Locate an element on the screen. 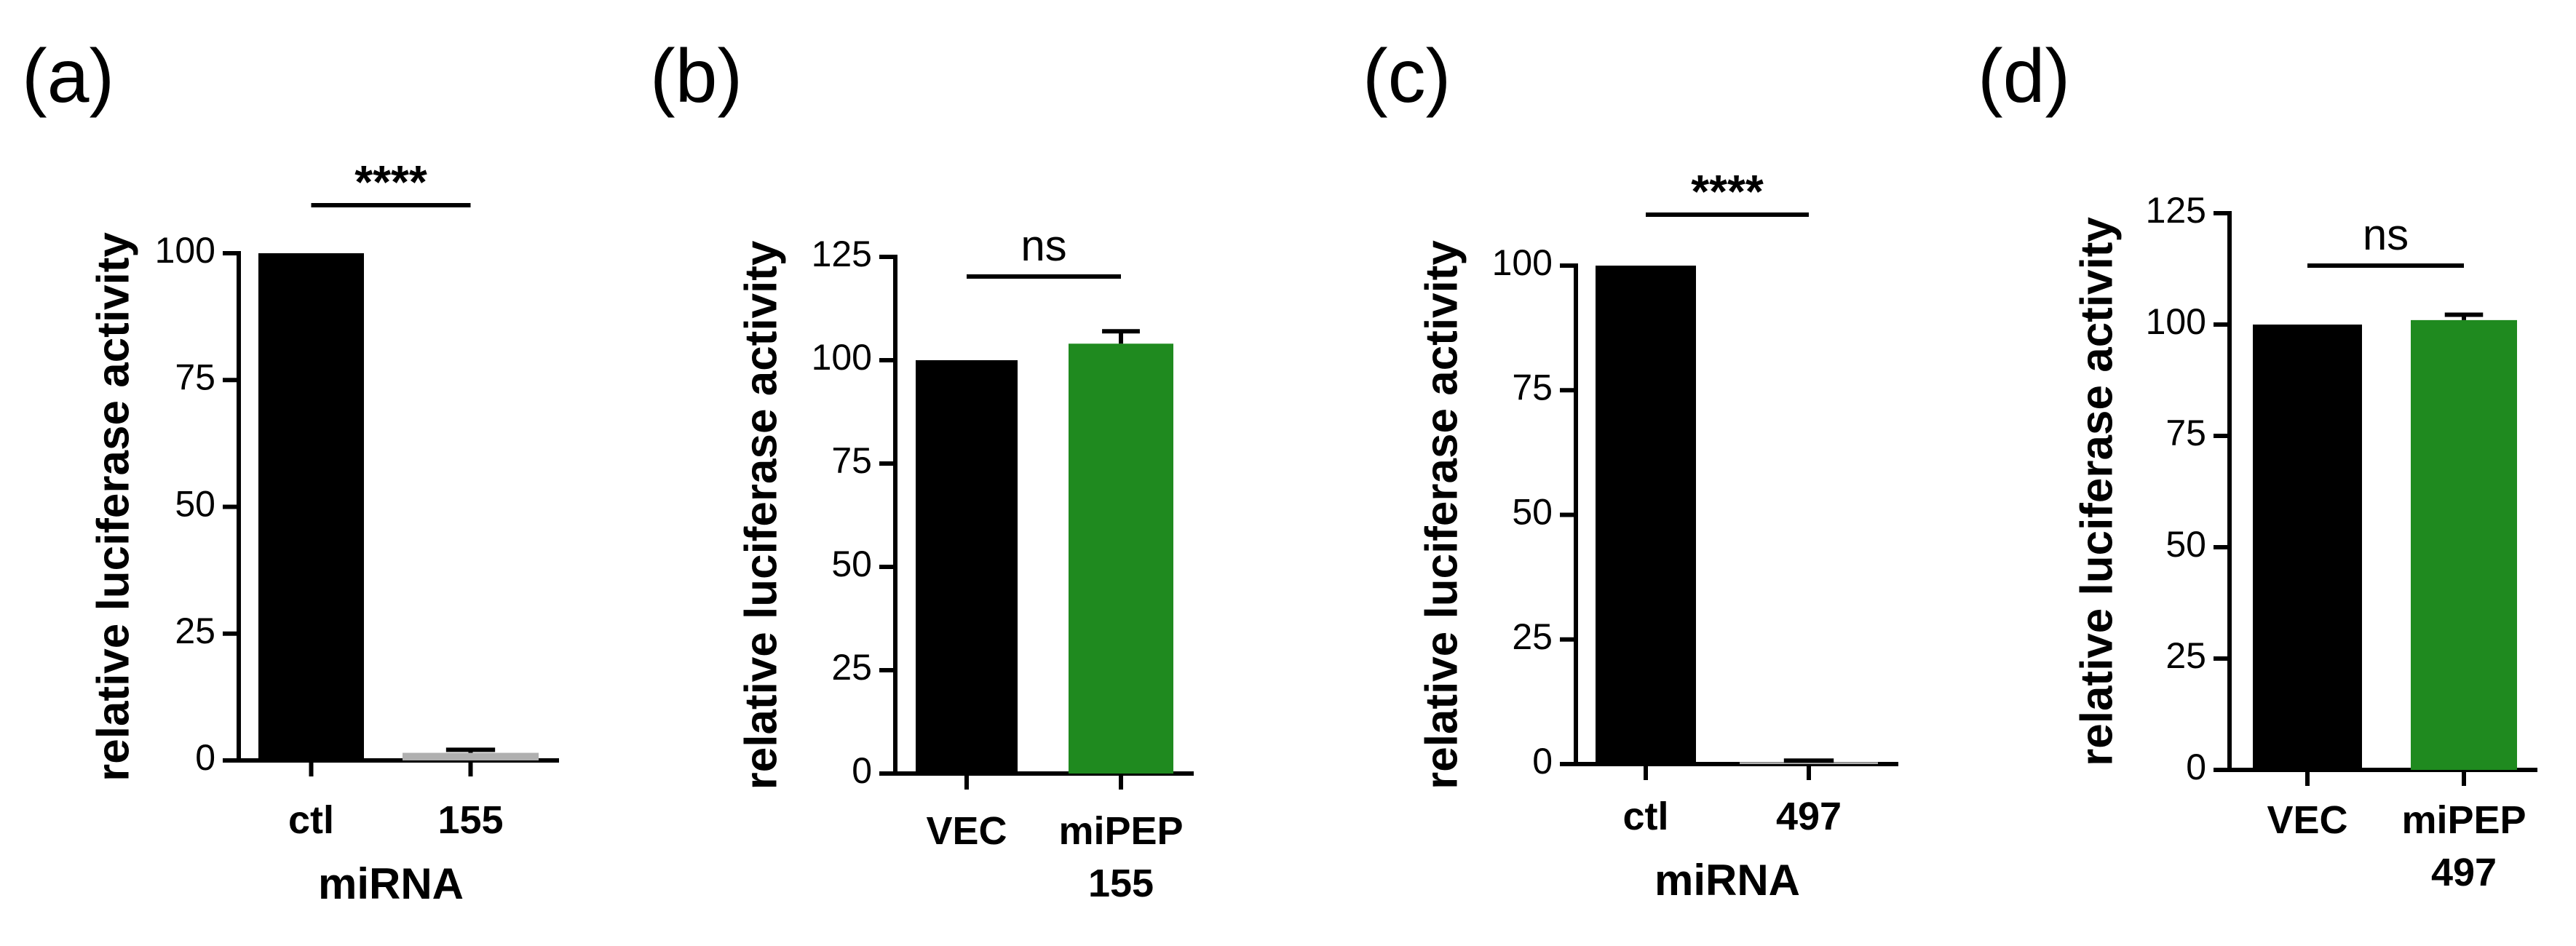 Image resolution: width=2576 pixels, height=946 pixels. panel-label: (c) is located at coordinates (1407, 76).